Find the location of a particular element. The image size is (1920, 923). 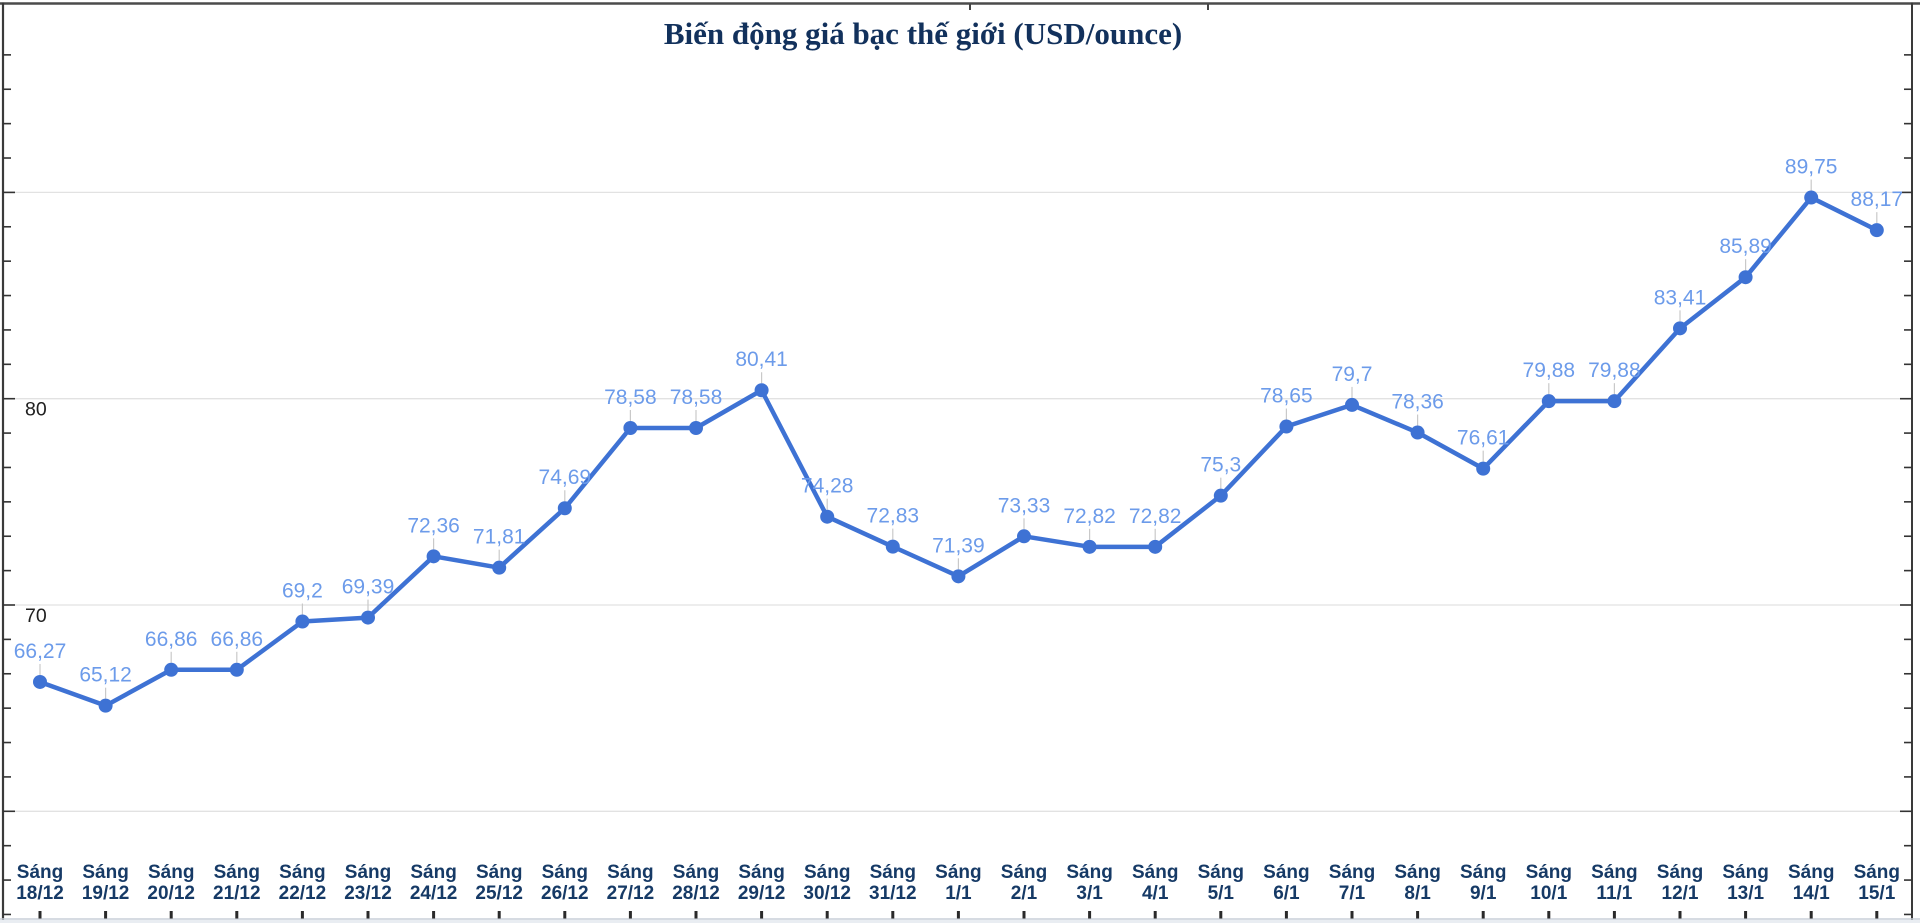

data-point-label: 85,89 is located at coordinates (1745, 246).